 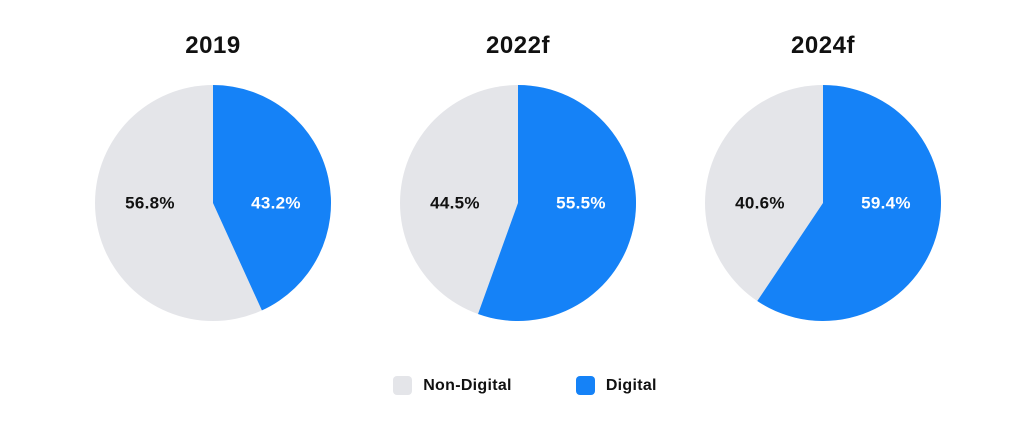 What do you see at coordinates (455, 203) in the screenshot?
I see `non-digital-percent-label: 44.5%` at bounding box center [455, 203].